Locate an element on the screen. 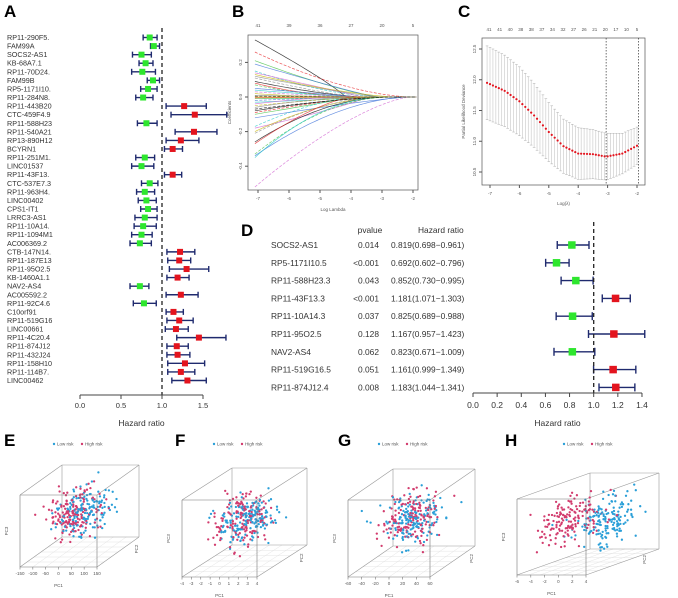  x-tick-label: 100 is located at coordinates (84, 573).